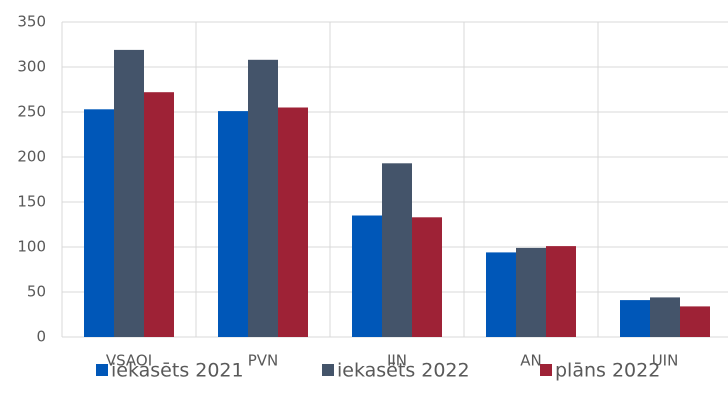 This screenshot has width=728, height=403. Describe the element at coordinates (31, 202) in the screenshot. I see `y-tick-label: 150` at that location.